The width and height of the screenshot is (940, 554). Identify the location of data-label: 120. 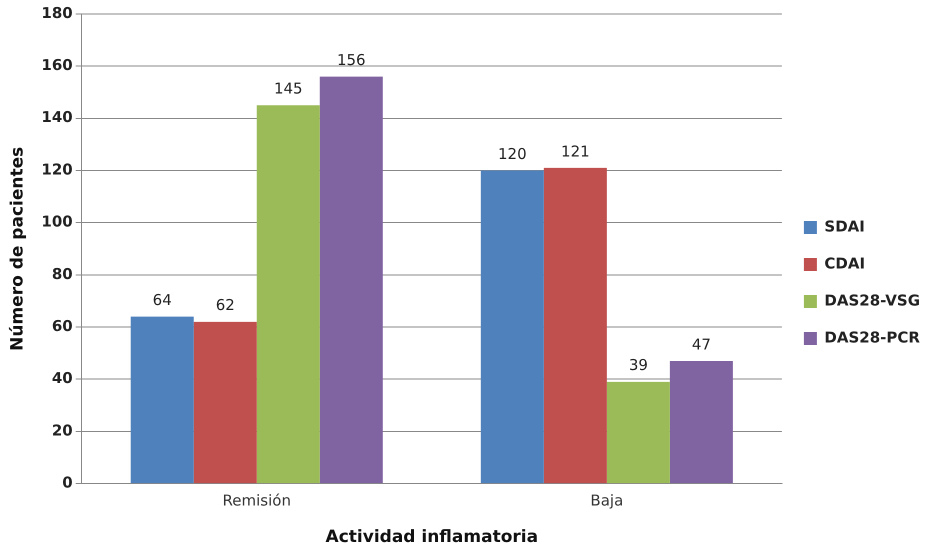
(512, 153).